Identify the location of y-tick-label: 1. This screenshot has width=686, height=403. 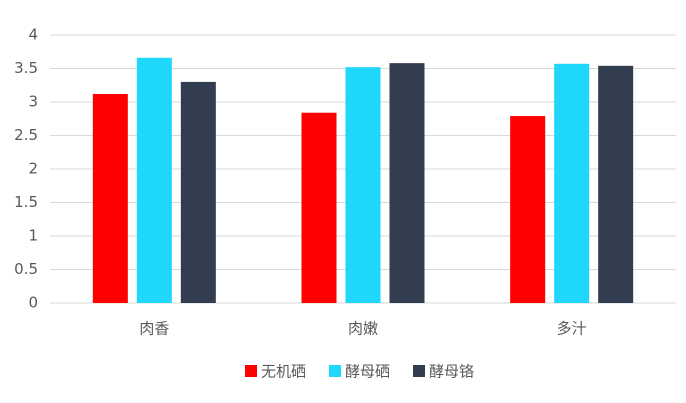
(33, 236).